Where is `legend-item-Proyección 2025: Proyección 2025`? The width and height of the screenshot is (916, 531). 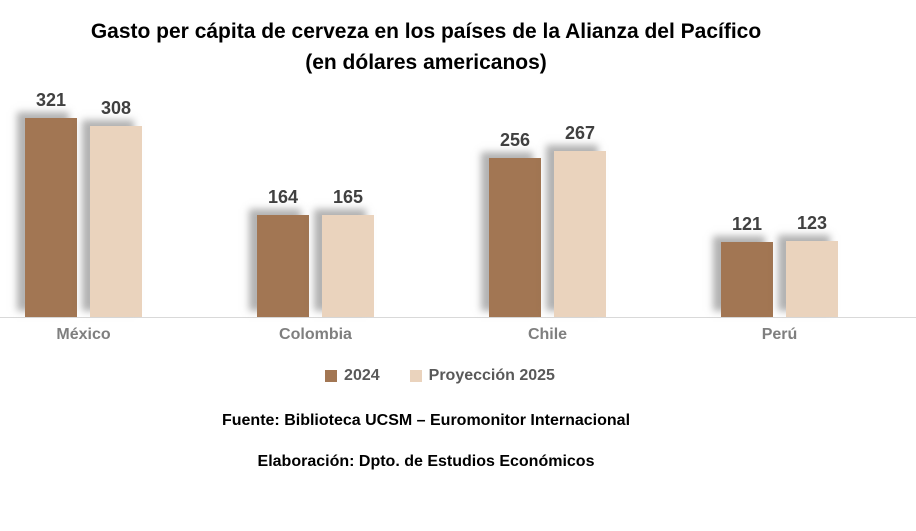 legend-item-Proyección 2025: Proyección 2025 is located at coordinates (482, 376).